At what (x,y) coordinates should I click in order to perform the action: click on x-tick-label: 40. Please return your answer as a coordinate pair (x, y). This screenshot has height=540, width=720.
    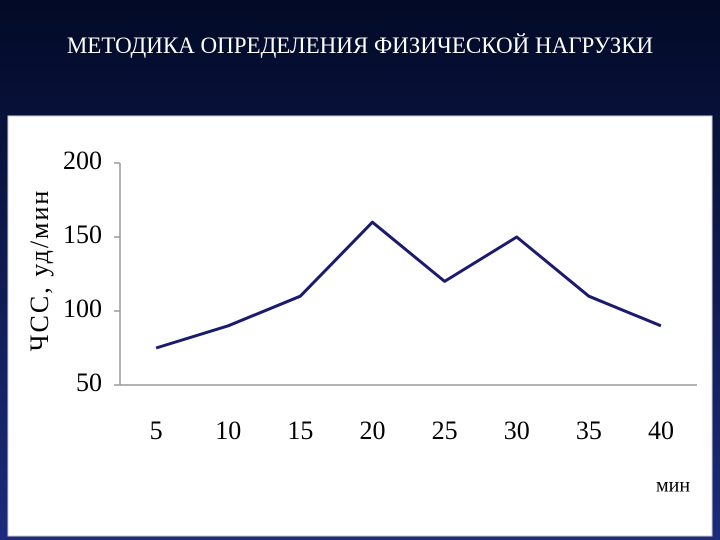
    Looking at the image, I should click on (661, 430).